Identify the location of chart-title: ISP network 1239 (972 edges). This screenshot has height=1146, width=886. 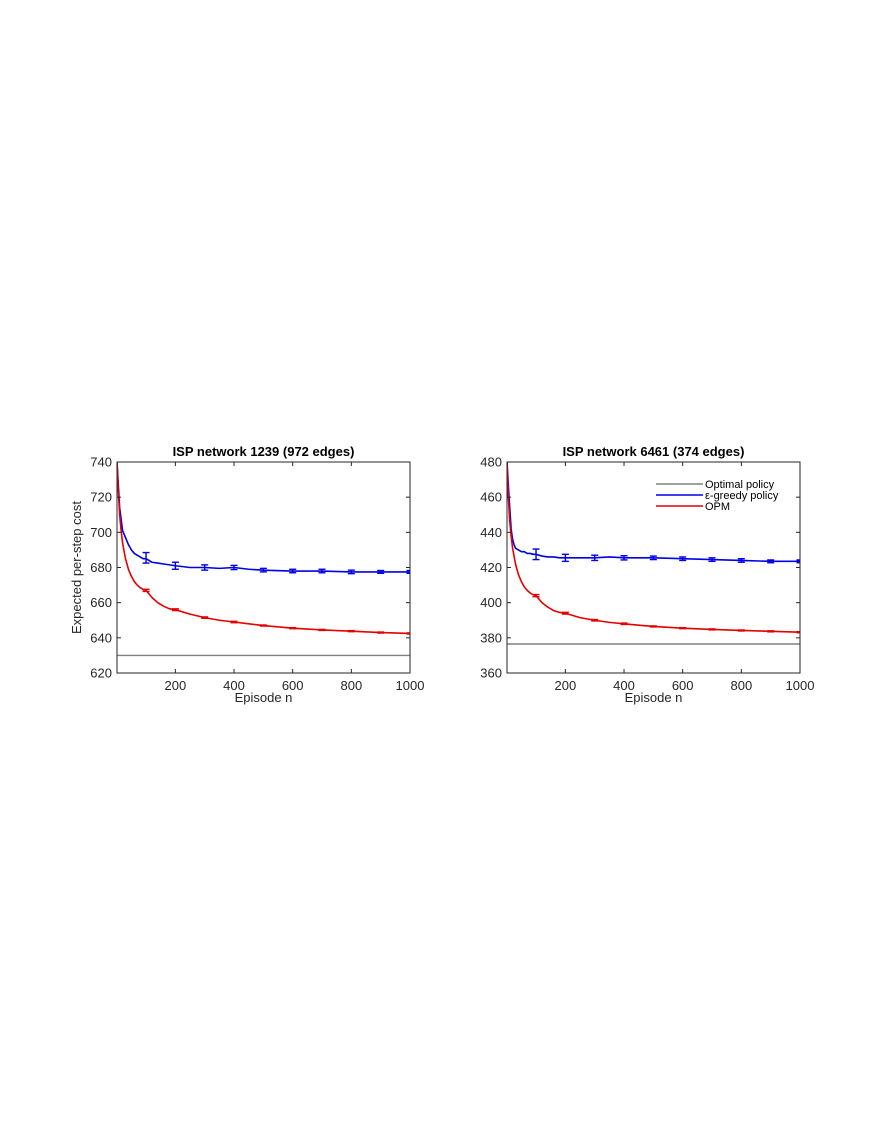
(264, 451).